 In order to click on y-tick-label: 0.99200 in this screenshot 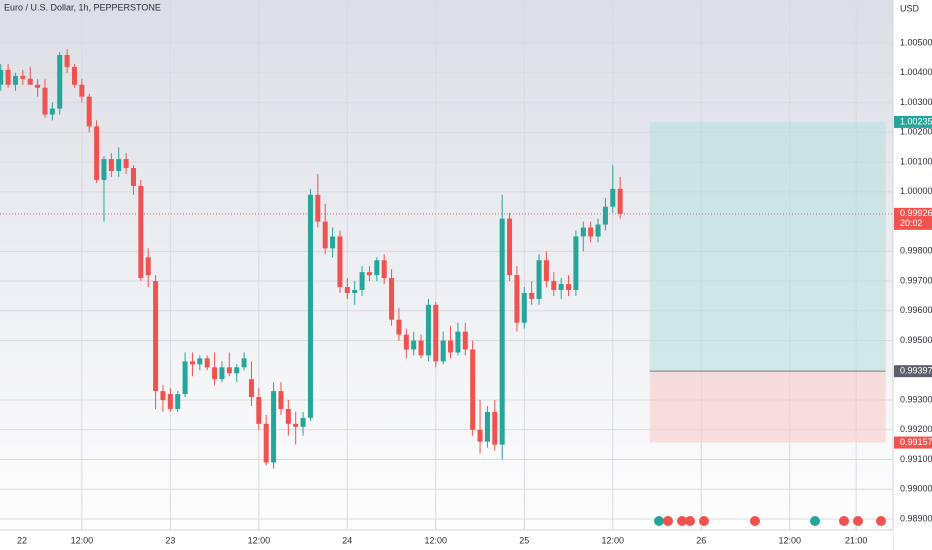, I will do `click(916, 429)`.